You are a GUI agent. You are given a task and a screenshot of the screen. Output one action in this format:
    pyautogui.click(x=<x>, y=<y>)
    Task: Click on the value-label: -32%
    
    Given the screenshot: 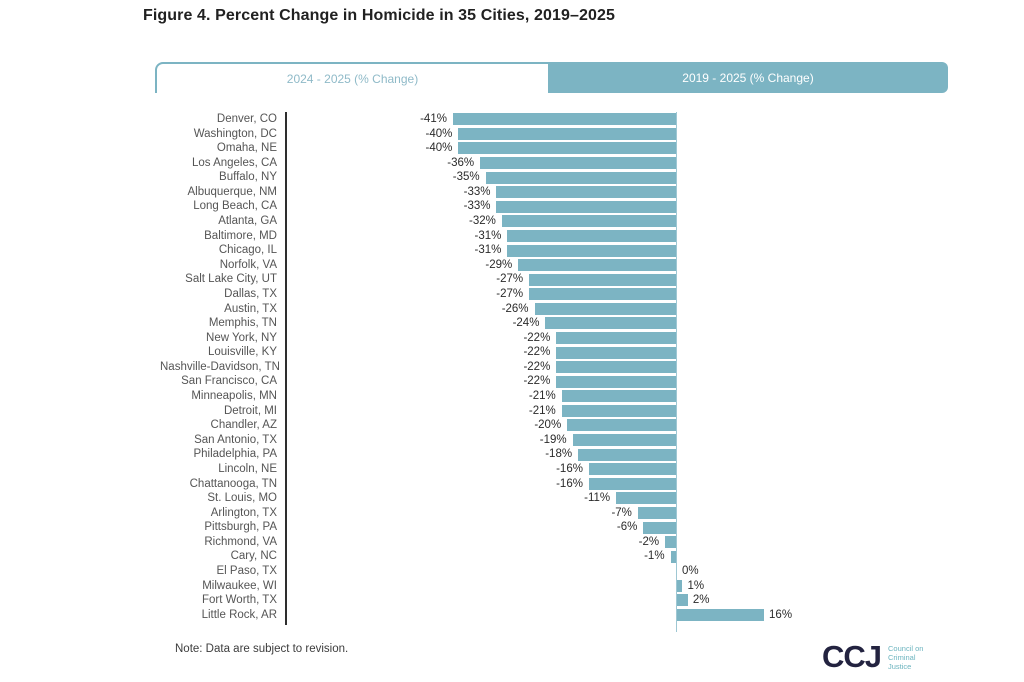 What is the action you would take?
    pyautogui.click(x=482, y=221)
    